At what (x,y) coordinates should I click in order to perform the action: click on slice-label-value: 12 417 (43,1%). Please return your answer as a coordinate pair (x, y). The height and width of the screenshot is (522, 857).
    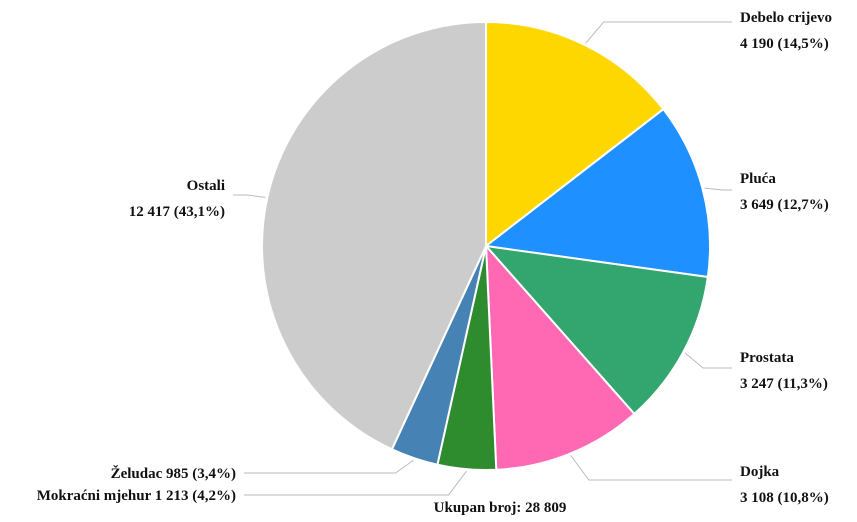
    Looking at the image, I should click on (177, 212).